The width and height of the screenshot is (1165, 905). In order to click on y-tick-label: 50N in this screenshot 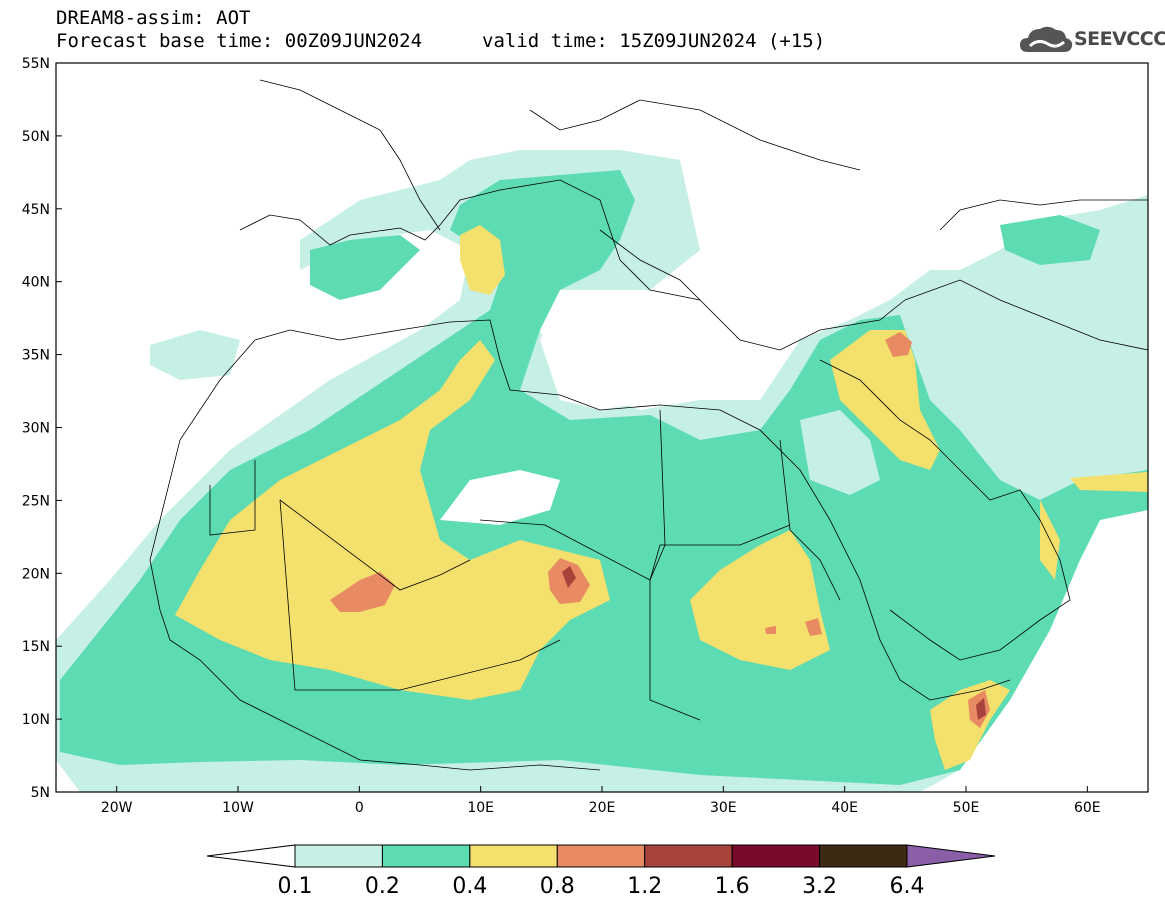, I will do `click(36, 137)`.